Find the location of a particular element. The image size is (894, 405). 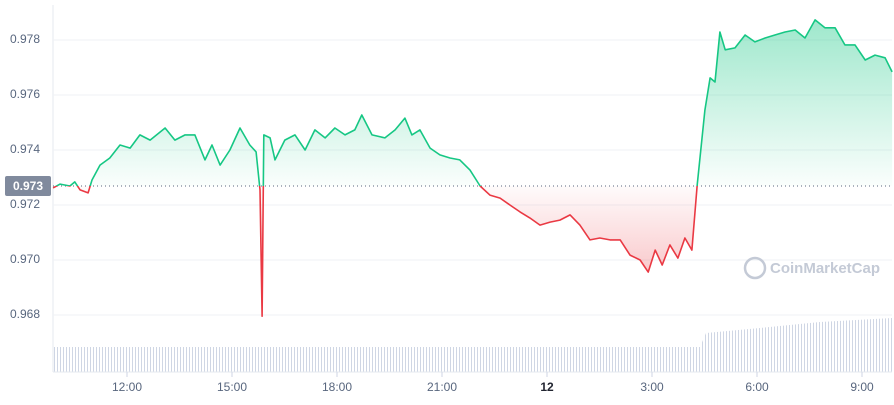

x-tick-label: 6:00 is located at coordinates (757, 387).